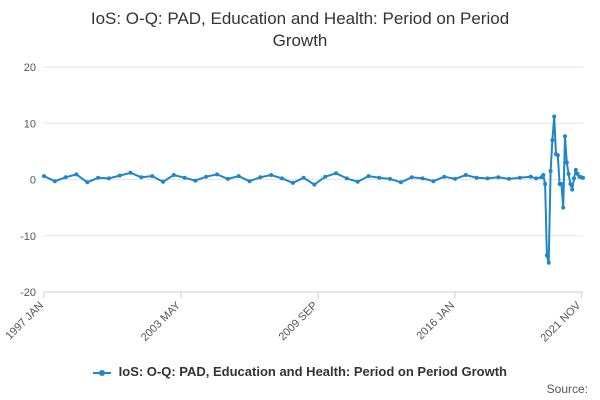  Describe the element at coordinates (102, 373) in the screenshot. I see `legend-marker` at that location.